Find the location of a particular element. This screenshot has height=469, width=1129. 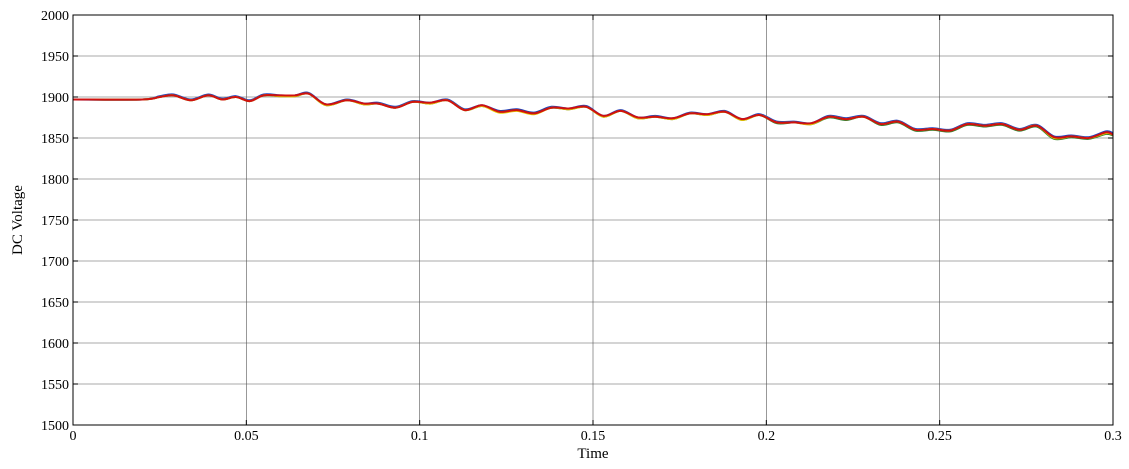

x-tick-label: 0 is located at coordinates (73, 436).